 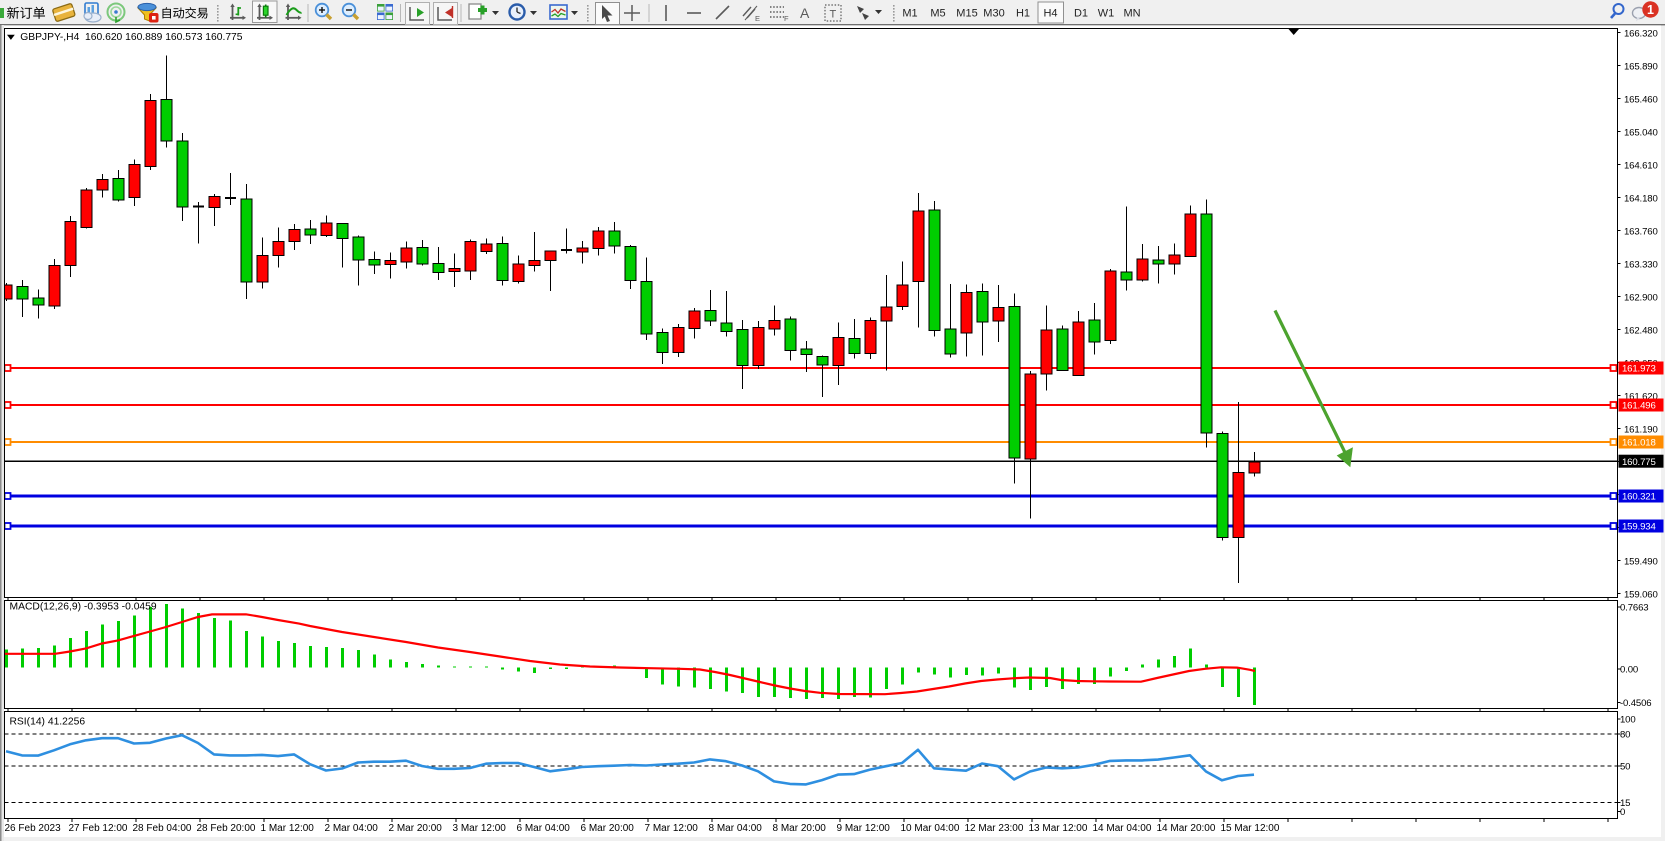 I want to click on svg-text: 0, so click(x=1622, y=812).